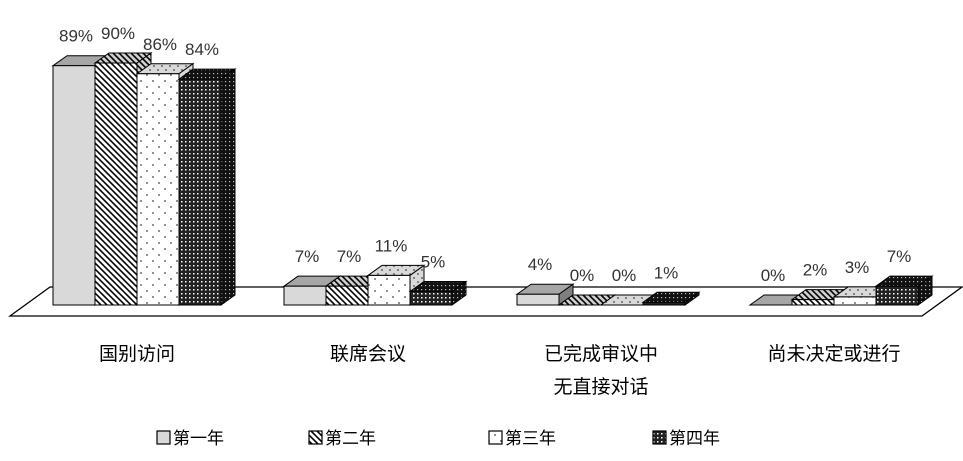 The image size is (963, 461). What do you see at coordinates (773, 275) in the screenshot?
I see `data-label-1-4: 0%` at bounding box center [773, 275].